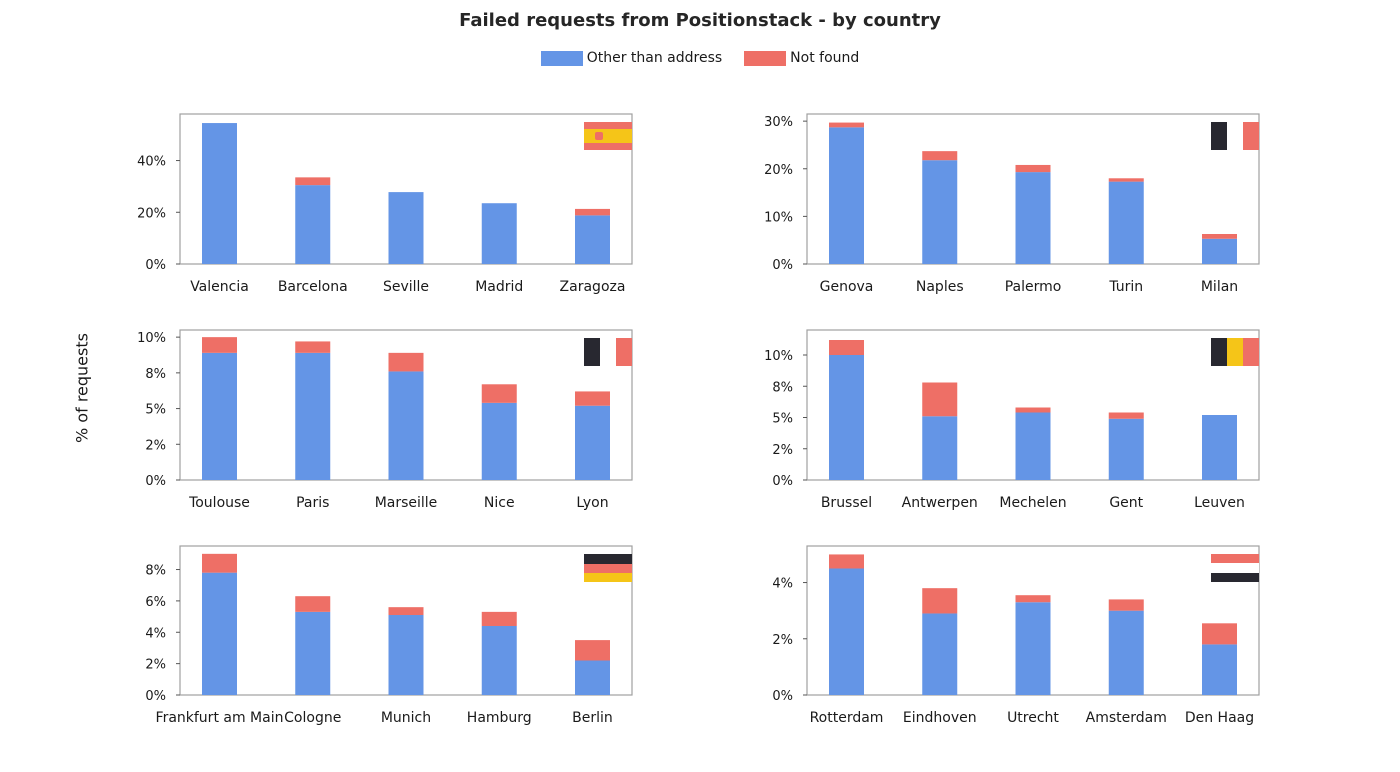 The width and height of the screenshot is (1400, 772). Describe the element at coordinates (846, 417) in the screenshot. I see `bar-other-brussel` at that location.